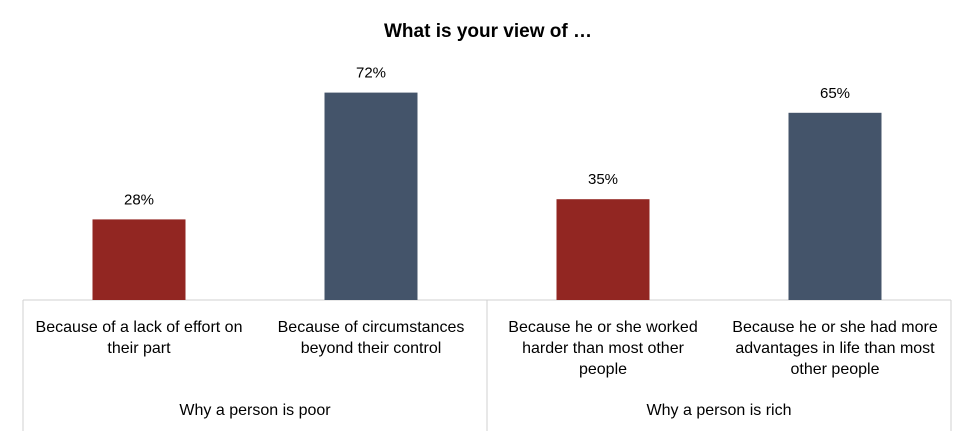 This screenshot has height=431, width=975. I want to click on category-label-line: people, so click(603, 369).